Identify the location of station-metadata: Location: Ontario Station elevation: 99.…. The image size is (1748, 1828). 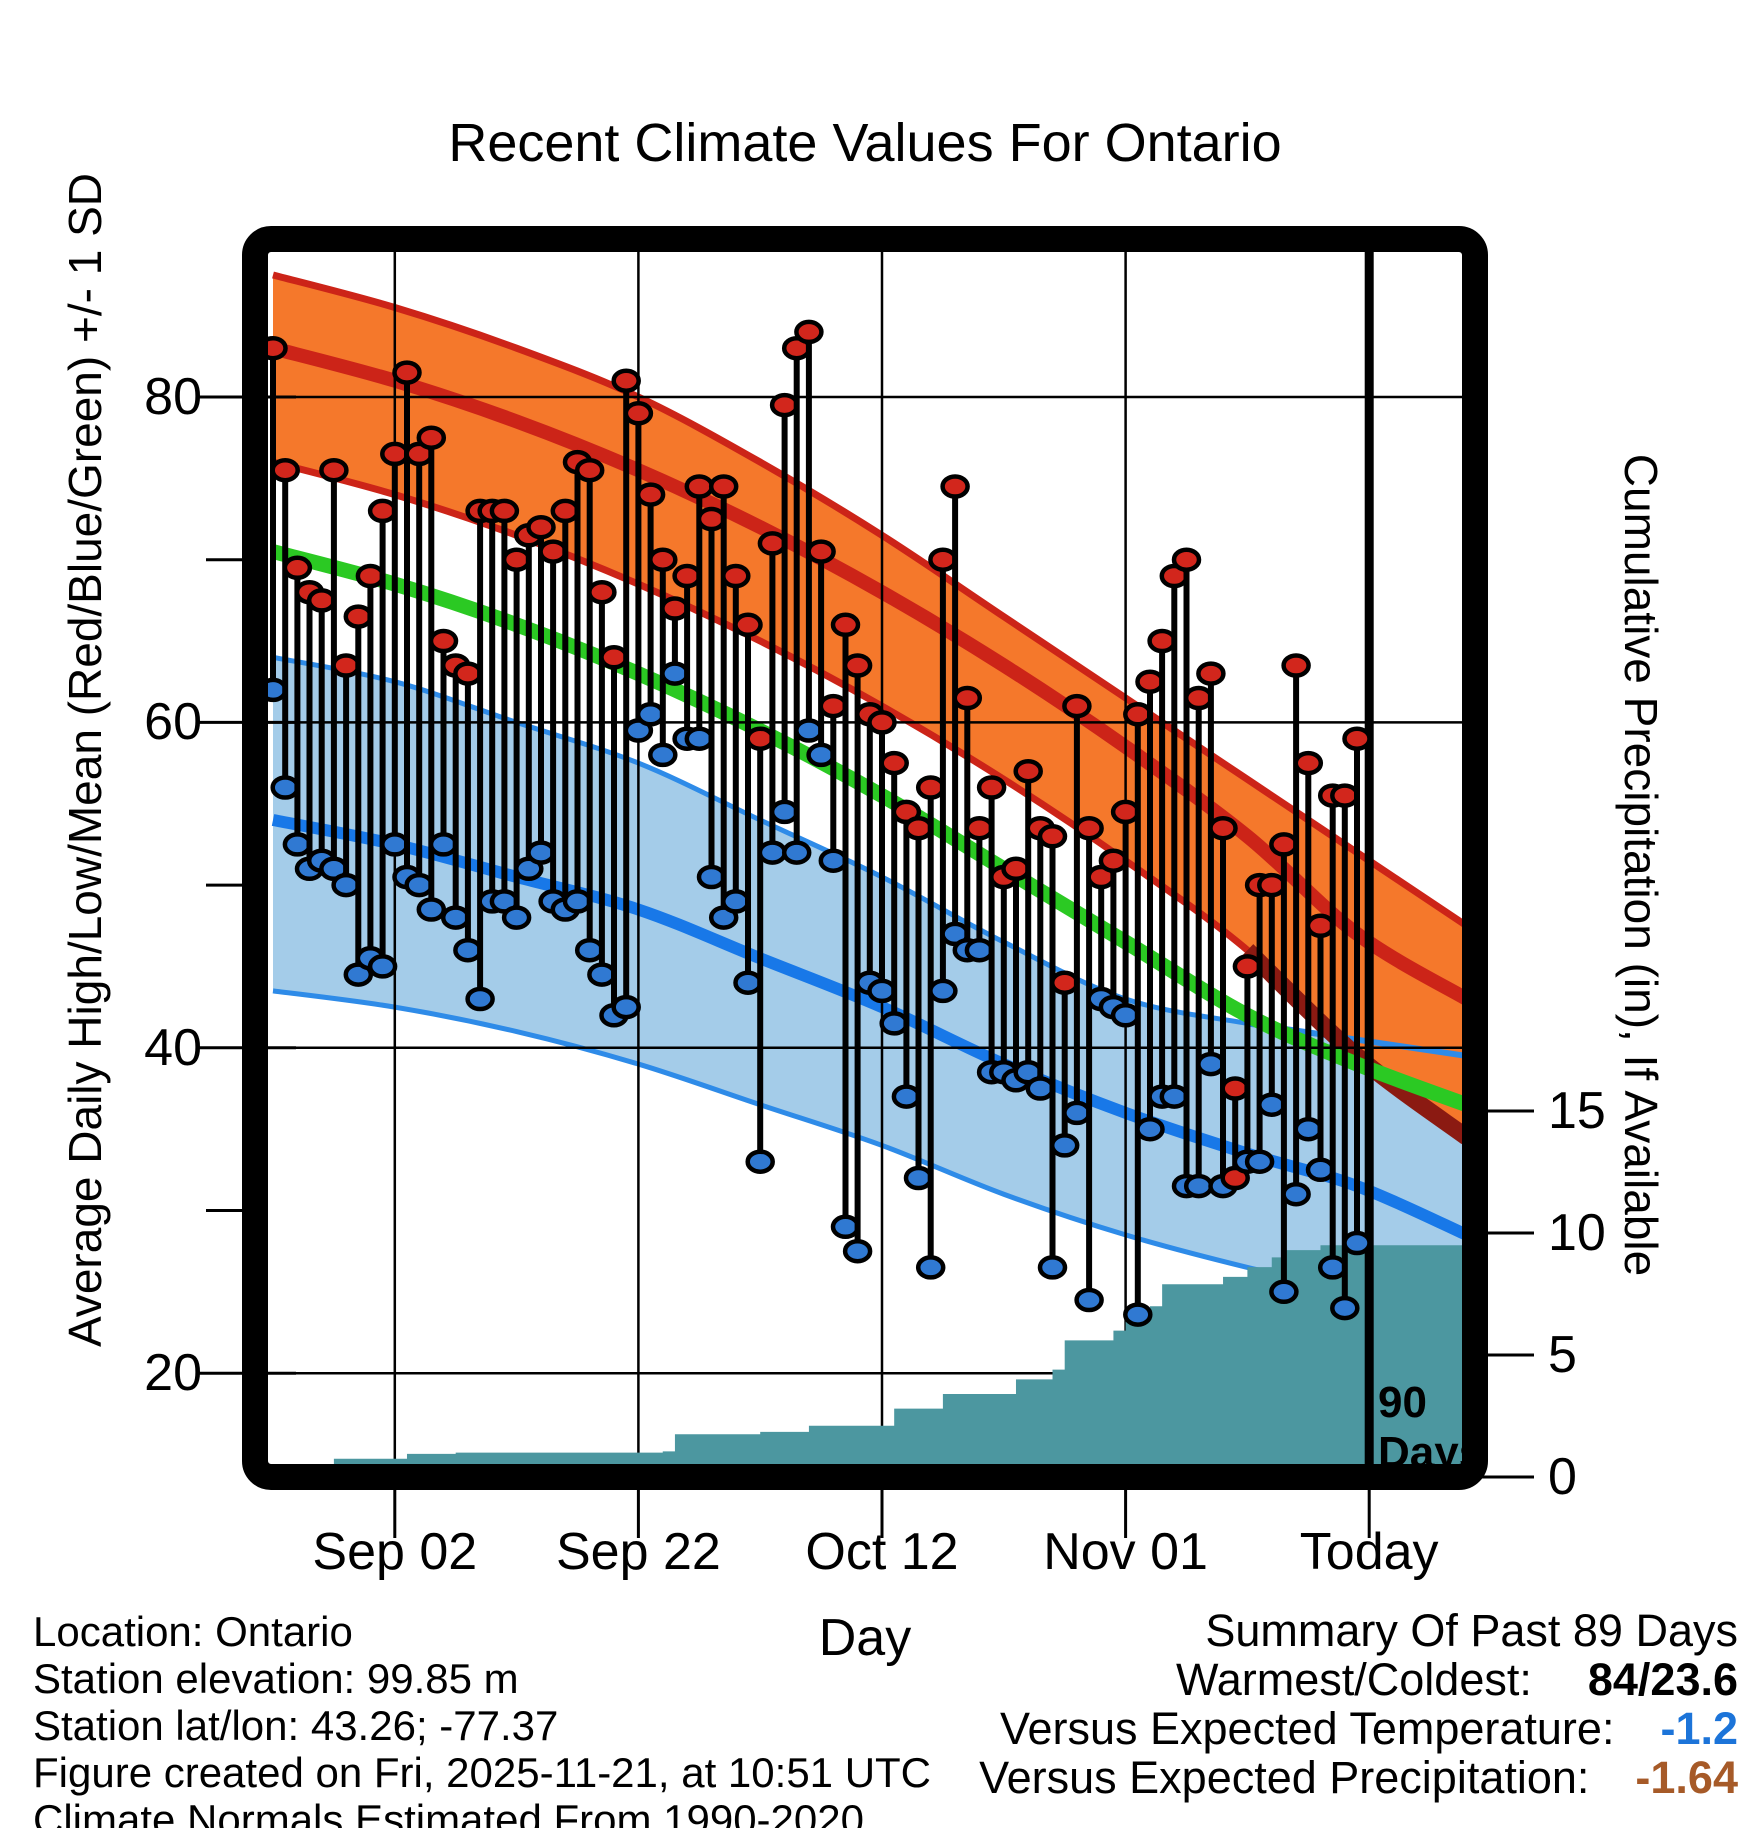
(482, 1718).